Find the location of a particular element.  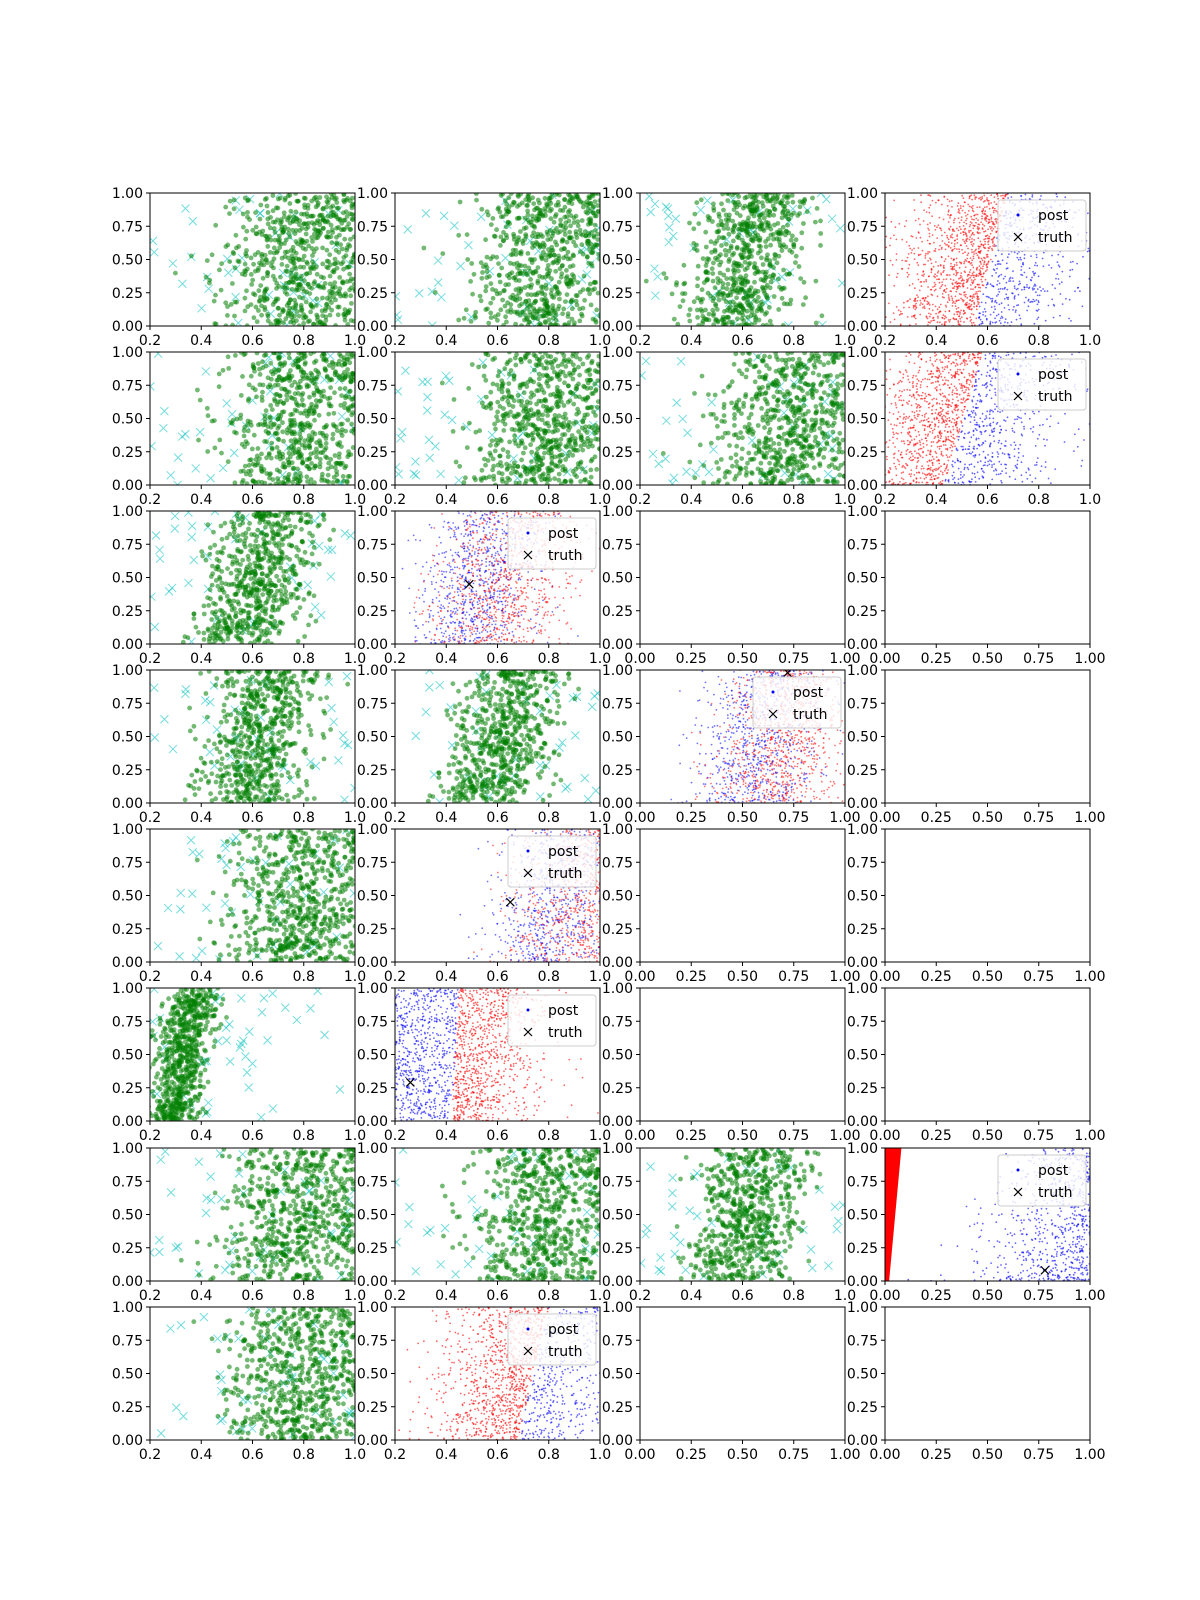

y-tick-label: 0.50 is located at coordinates (617, 261).